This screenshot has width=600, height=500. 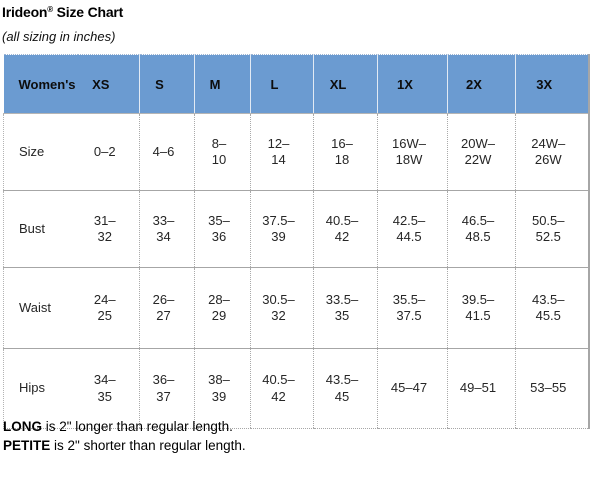 I want to click on value-cell: 43.5– 45, so click(x=345, y=388).